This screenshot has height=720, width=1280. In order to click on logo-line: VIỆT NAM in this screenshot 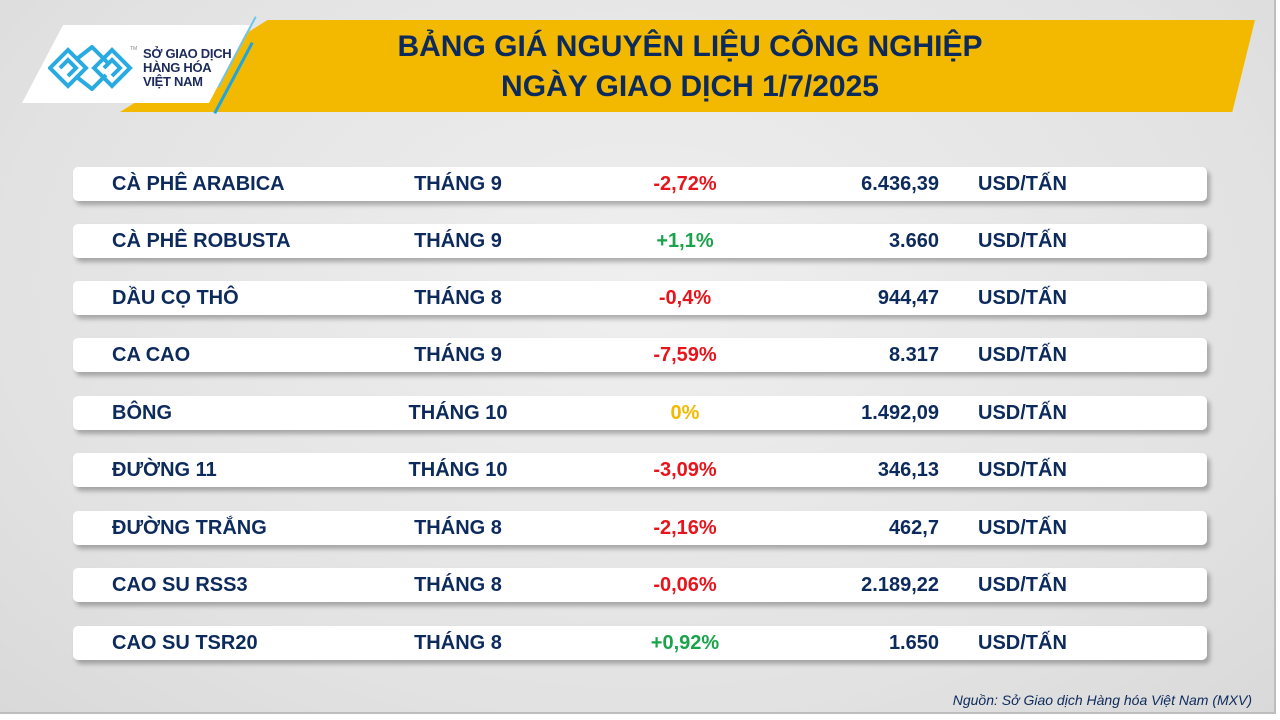, I will do `click(173, 81)`.